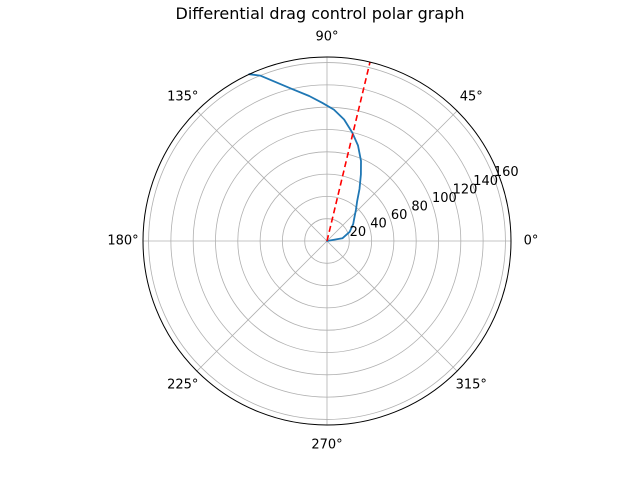 The width and height of the screenshot is (640, 480). Describe the element at coordinates (378, 223) in the screenshot. I see `r-tick-label-40: 40` at that location.